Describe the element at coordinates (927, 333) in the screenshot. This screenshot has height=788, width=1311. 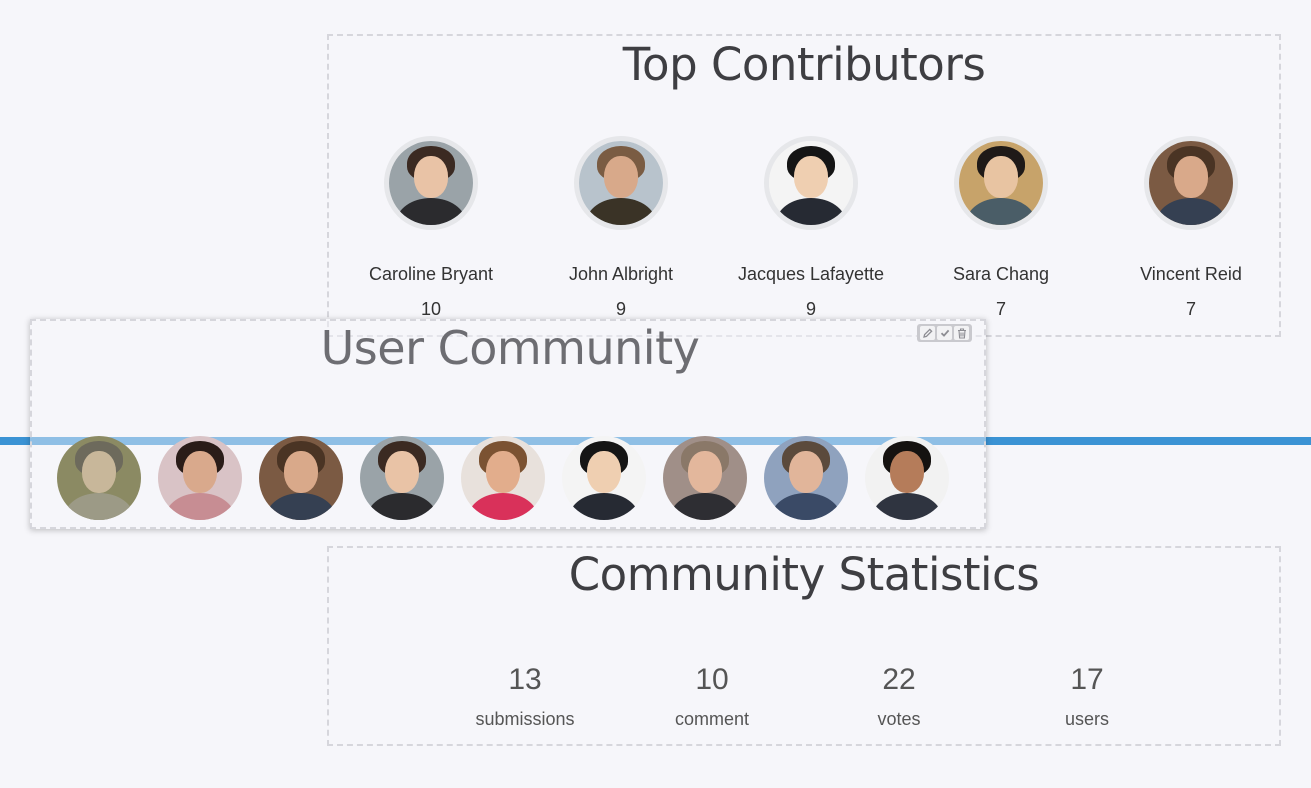
I see `pencil-icon` at that location.